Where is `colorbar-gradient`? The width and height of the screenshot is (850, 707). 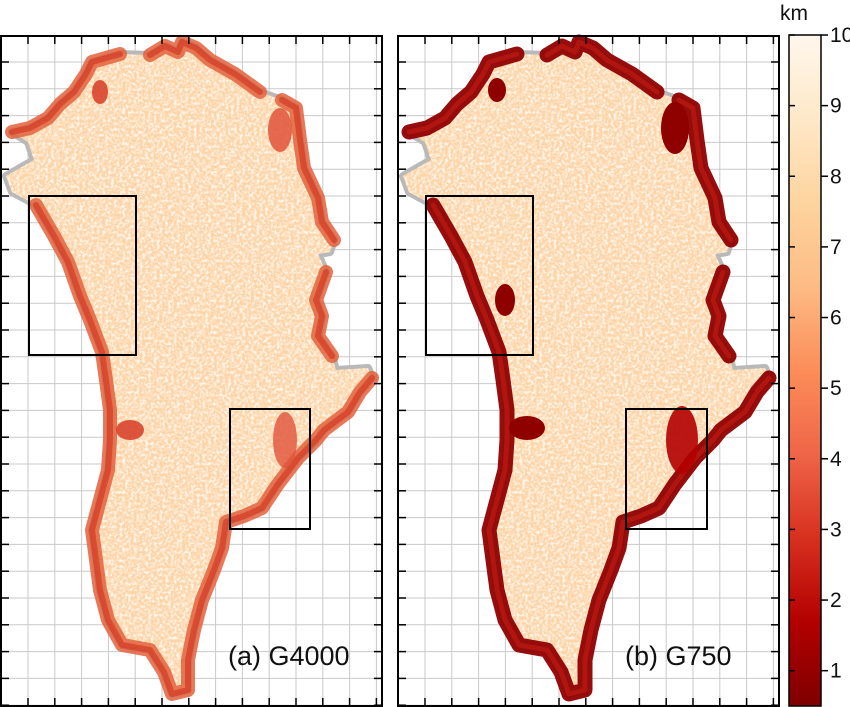
colorbar-gradient is located at coordinates (805, 370).